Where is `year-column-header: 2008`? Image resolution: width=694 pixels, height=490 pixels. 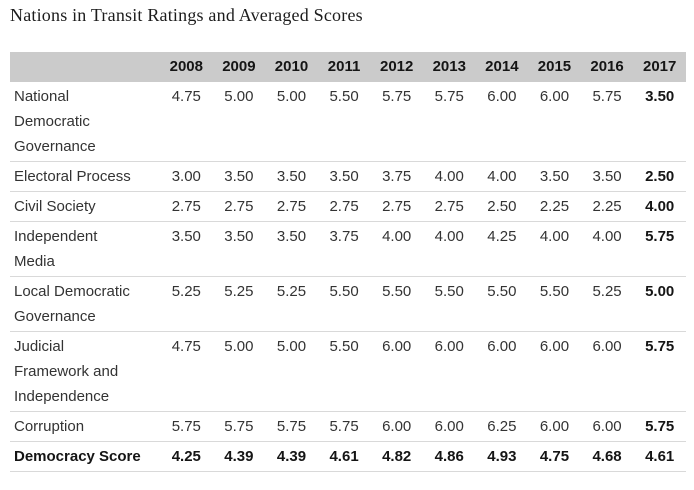 year-column-header: 2008 is located at coordinates (186, 67).